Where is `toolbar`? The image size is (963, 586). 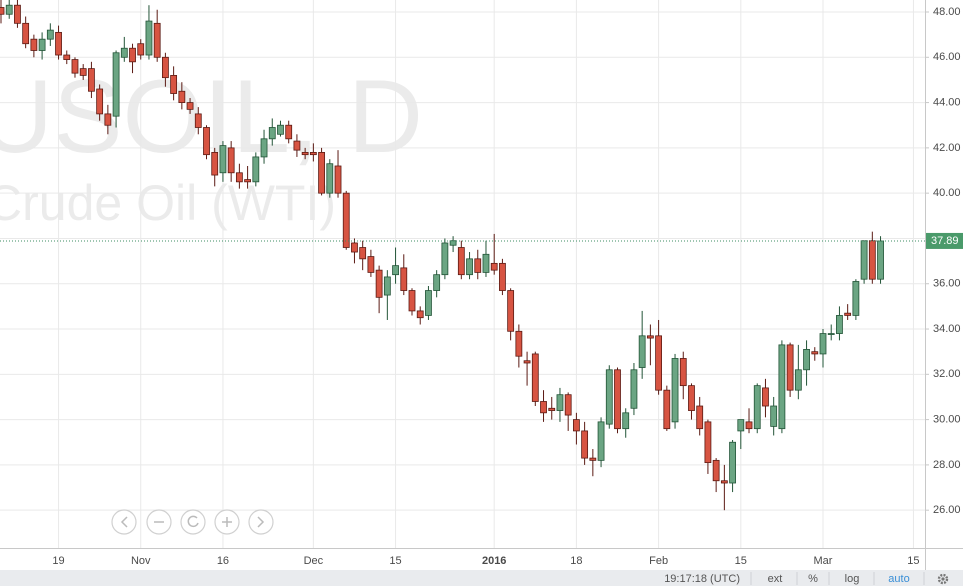
toolbar is located at coordinates (481, 578).